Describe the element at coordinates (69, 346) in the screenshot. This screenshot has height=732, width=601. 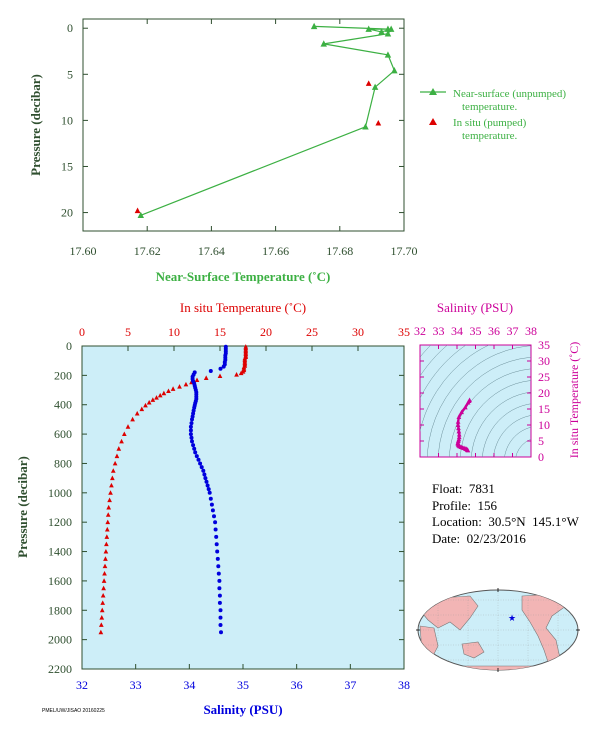
I see `pressure-tick-label: 0` at that location.